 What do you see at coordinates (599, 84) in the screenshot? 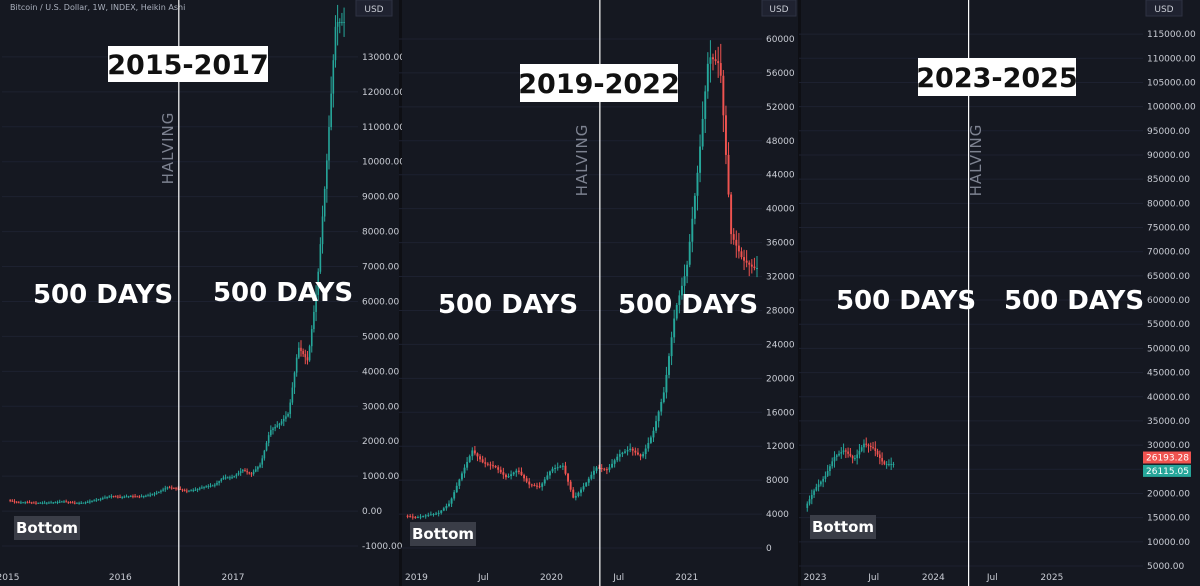
I see `chart-title: 2019-2022` at bounding box center [599, 84].